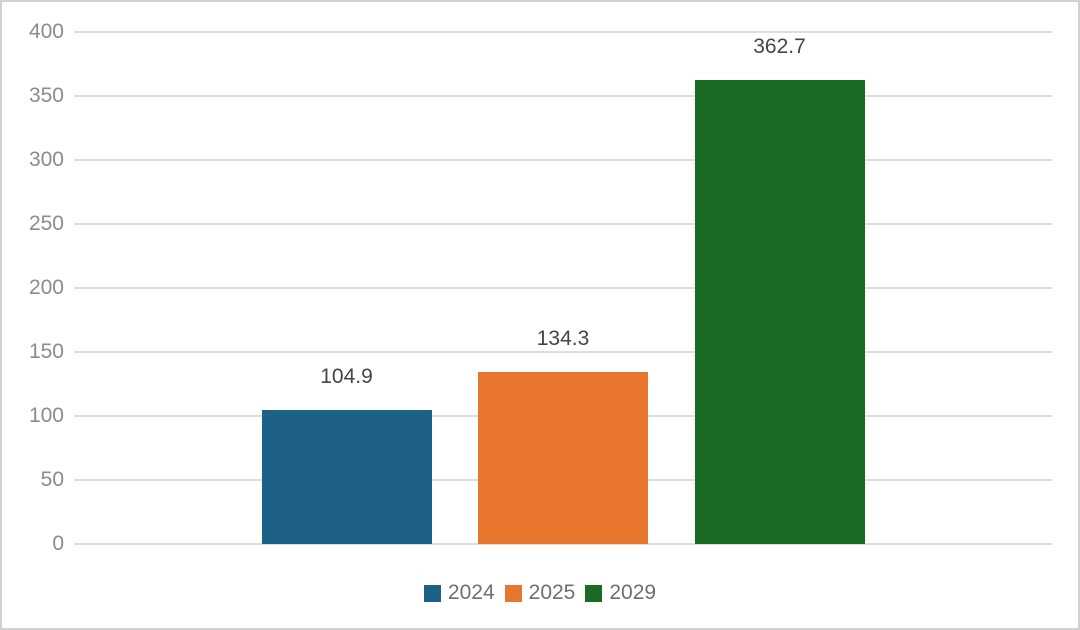 The height and width of the screenshot is (630, 1080). Describe the element at coordinates (46, 159) in the screenshot. I see `y-axis-tick-300: 300` at that location.